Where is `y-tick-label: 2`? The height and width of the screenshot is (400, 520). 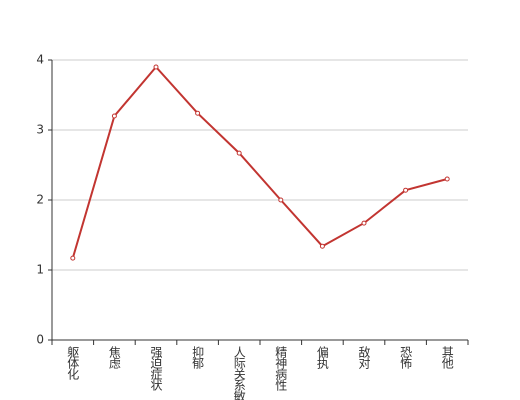
y-tick-label: 2 is located at coordinates (40, 200).